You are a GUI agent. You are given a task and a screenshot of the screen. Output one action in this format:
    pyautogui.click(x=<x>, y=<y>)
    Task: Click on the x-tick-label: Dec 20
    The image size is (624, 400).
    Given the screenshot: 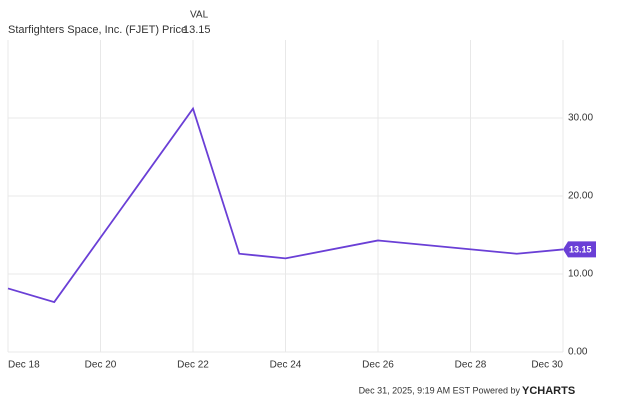 What is the action you would take?
    pyautogui.click(x=101, y=365)
    